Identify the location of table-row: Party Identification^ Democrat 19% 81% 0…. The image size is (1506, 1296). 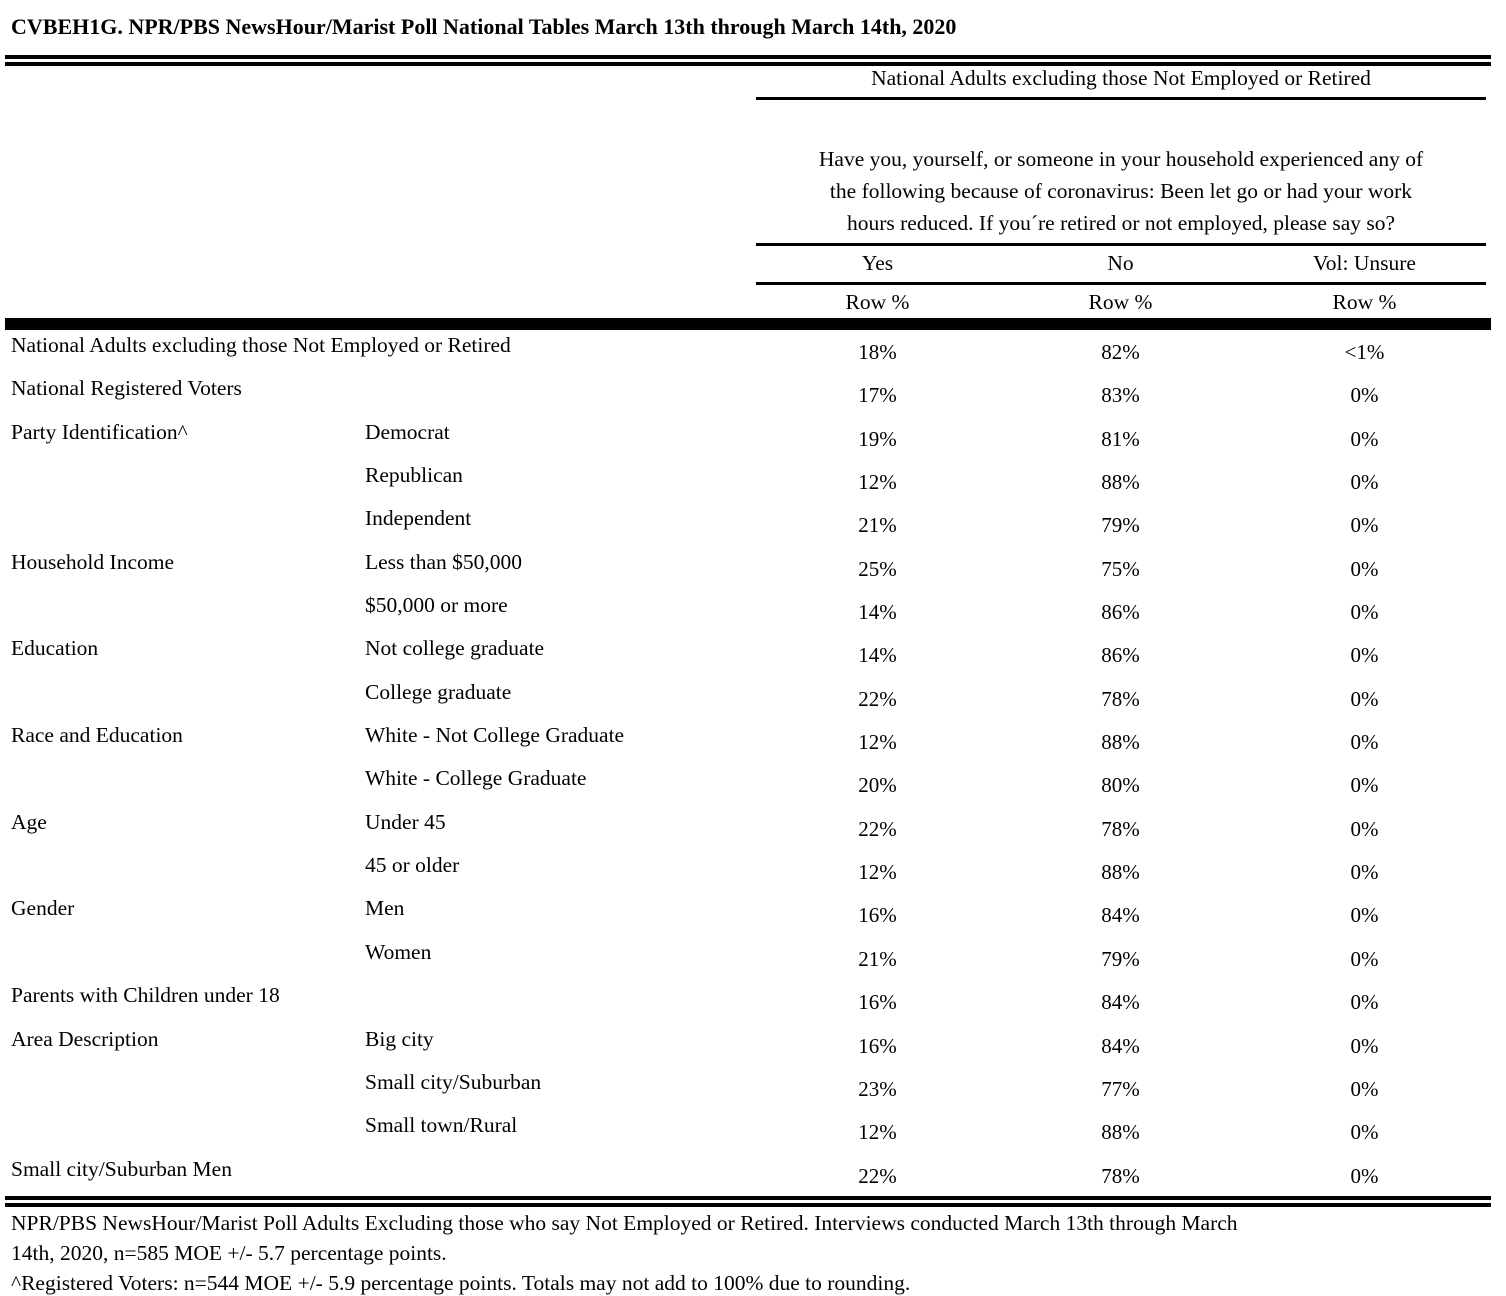
(753, 438).